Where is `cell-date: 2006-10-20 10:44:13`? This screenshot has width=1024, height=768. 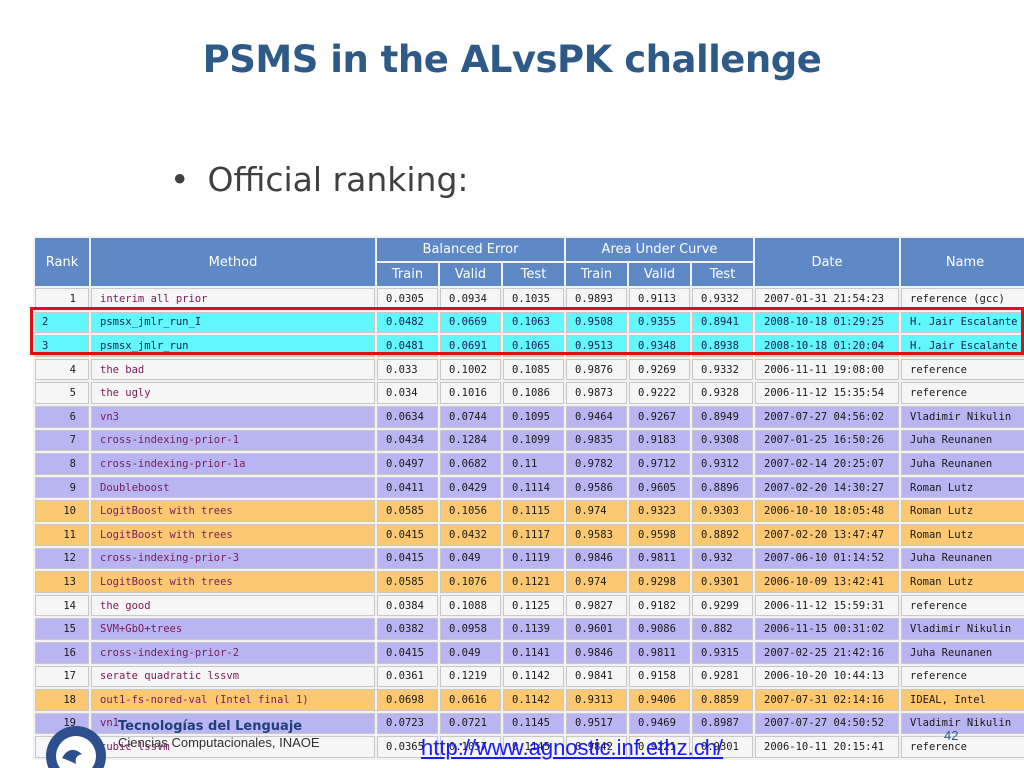 cell-date: 2006-10-20 10:44:13 is located at coordinates (827, 676).